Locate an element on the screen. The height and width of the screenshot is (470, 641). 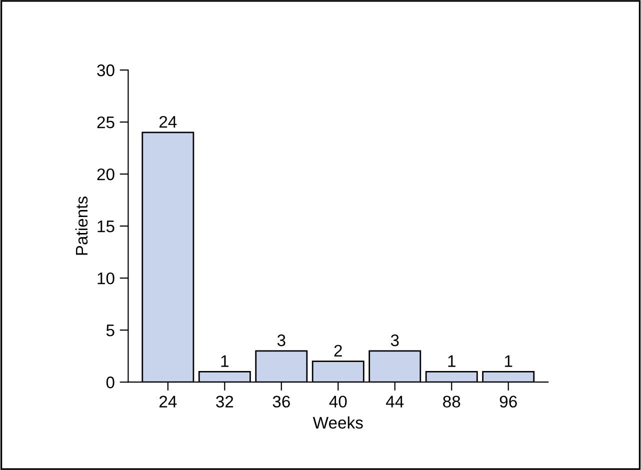
y-axis-title: Patients is located at coordinates (81, 225).